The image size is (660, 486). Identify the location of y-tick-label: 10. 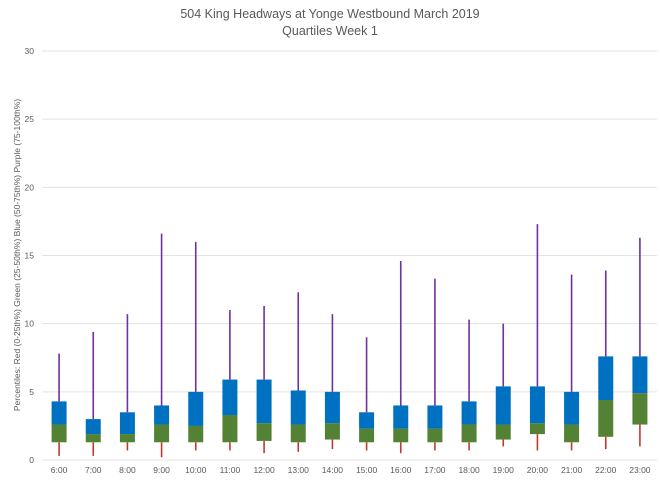
(30, 324).